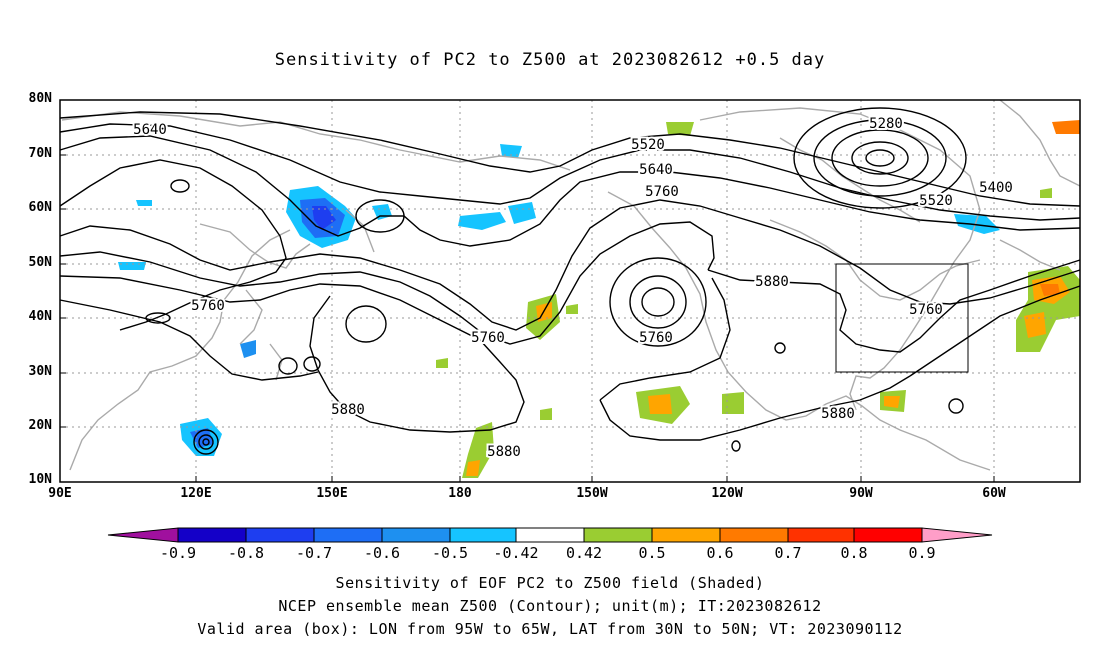 The height and width of the screenshot is (650, 1100). I want to click on colorbar-label: -0.8, so click(246, 553).